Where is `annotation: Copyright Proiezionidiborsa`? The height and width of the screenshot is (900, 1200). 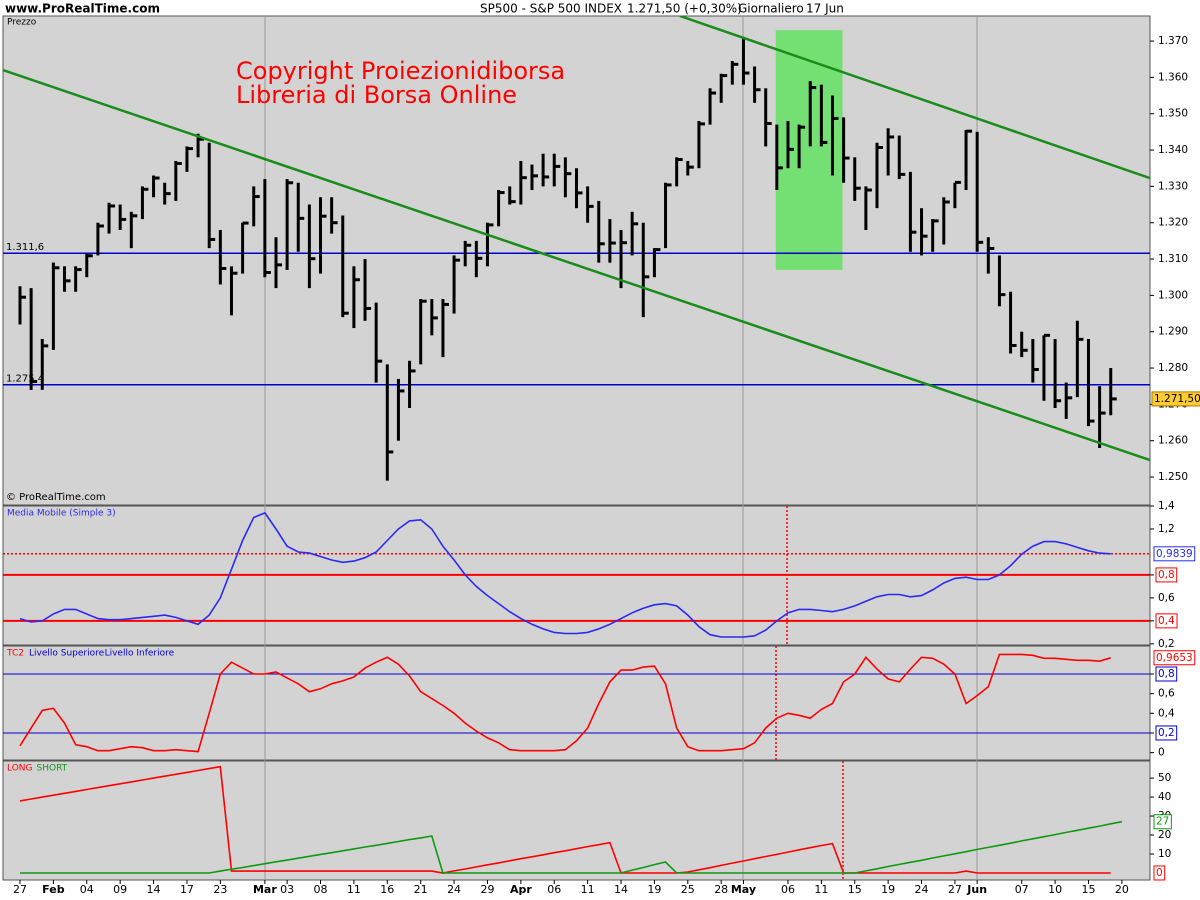
annotation: Copyright Proiezionidiborsa is located at coordinates (400, 71).